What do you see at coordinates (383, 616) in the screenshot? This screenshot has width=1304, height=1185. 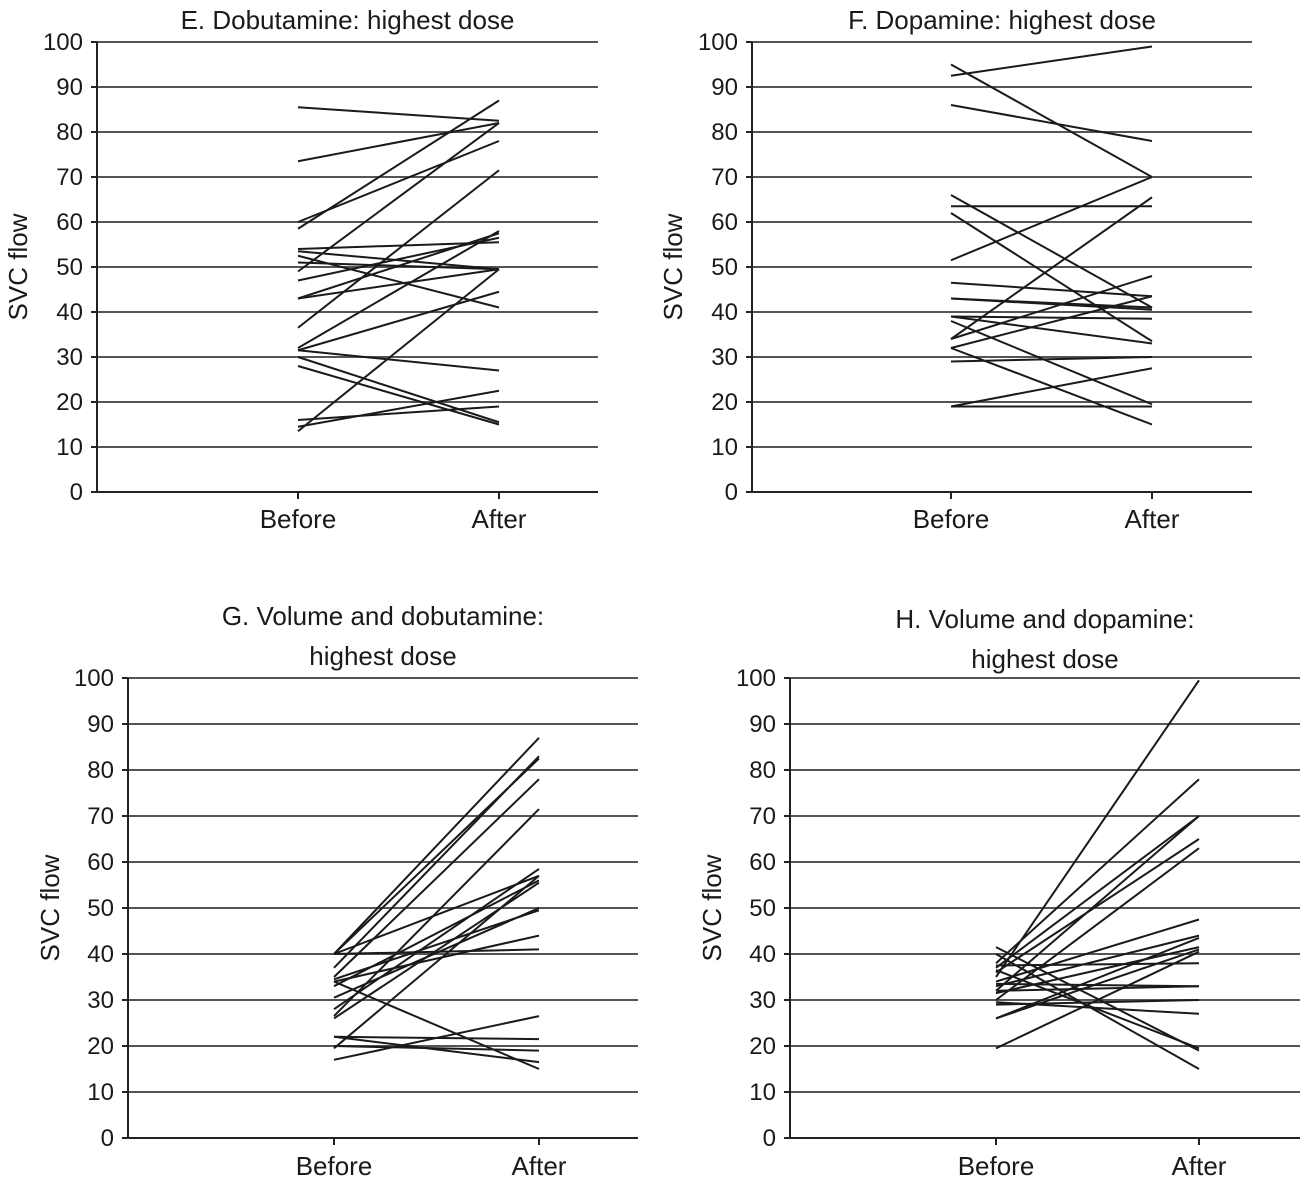 I see `chart-title: G. Volume and dobutamine:` at bounding box center [383, 616].